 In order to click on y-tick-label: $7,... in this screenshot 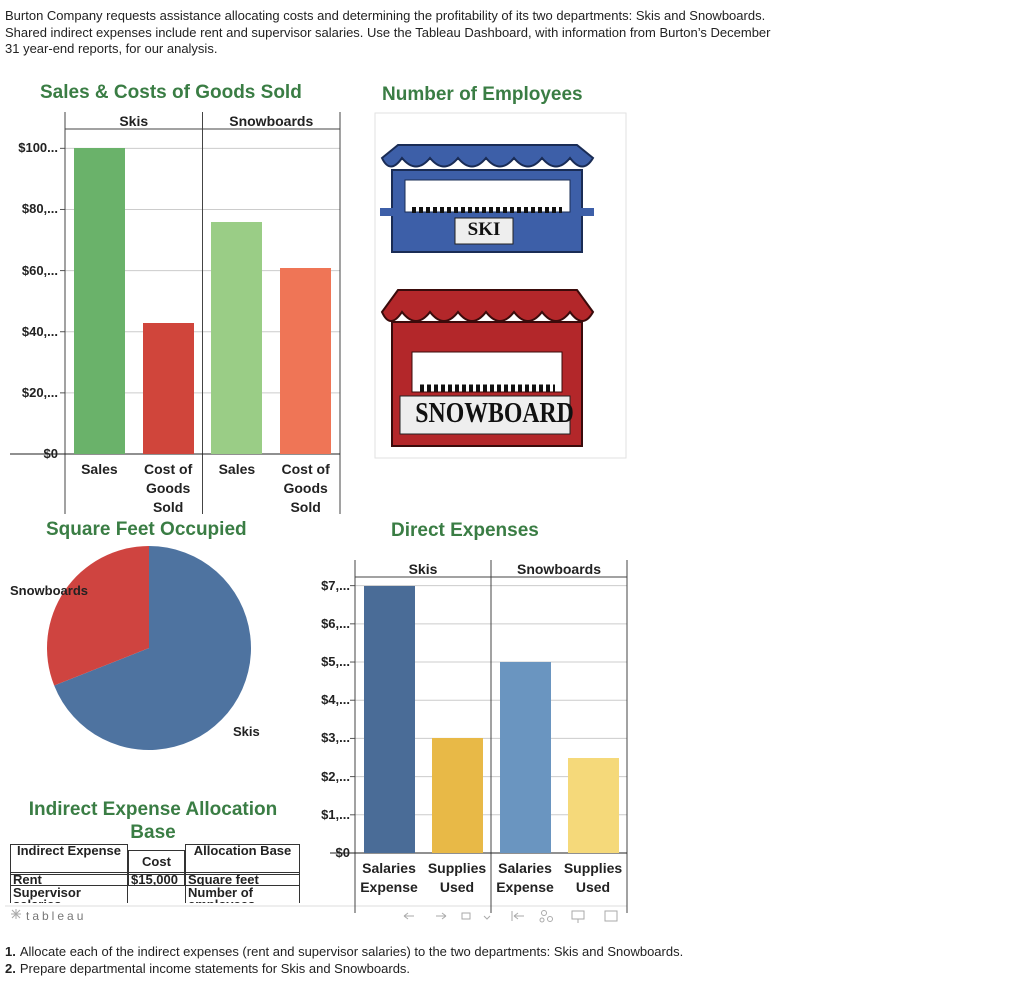, I will do `click(335, 585)`.